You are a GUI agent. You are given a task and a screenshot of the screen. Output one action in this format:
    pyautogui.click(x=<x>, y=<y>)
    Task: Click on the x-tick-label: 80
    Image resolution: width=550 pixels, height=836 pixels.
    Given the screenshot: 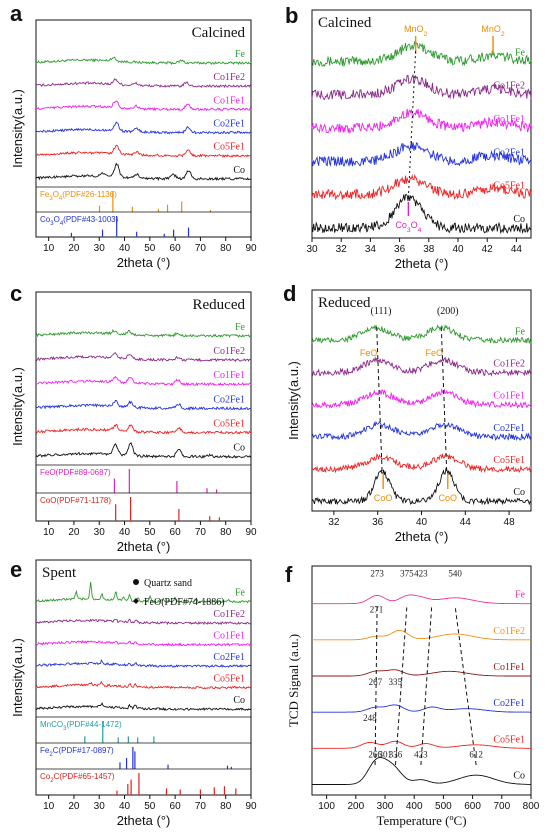 What is the action you would take?
    pyautogui.click(x=226, y=532)
    